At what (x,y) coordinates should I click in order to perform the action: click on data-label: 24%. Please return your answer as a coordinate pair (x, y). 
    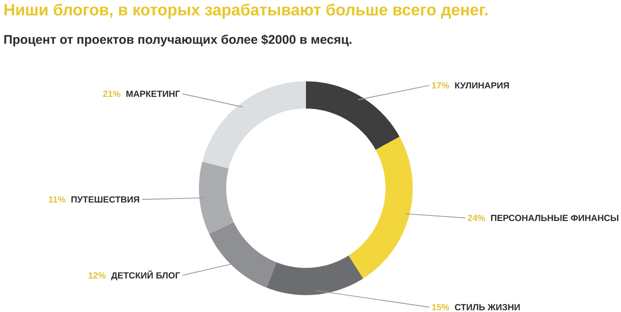
    Looking at the image, I should click on (477, 217).